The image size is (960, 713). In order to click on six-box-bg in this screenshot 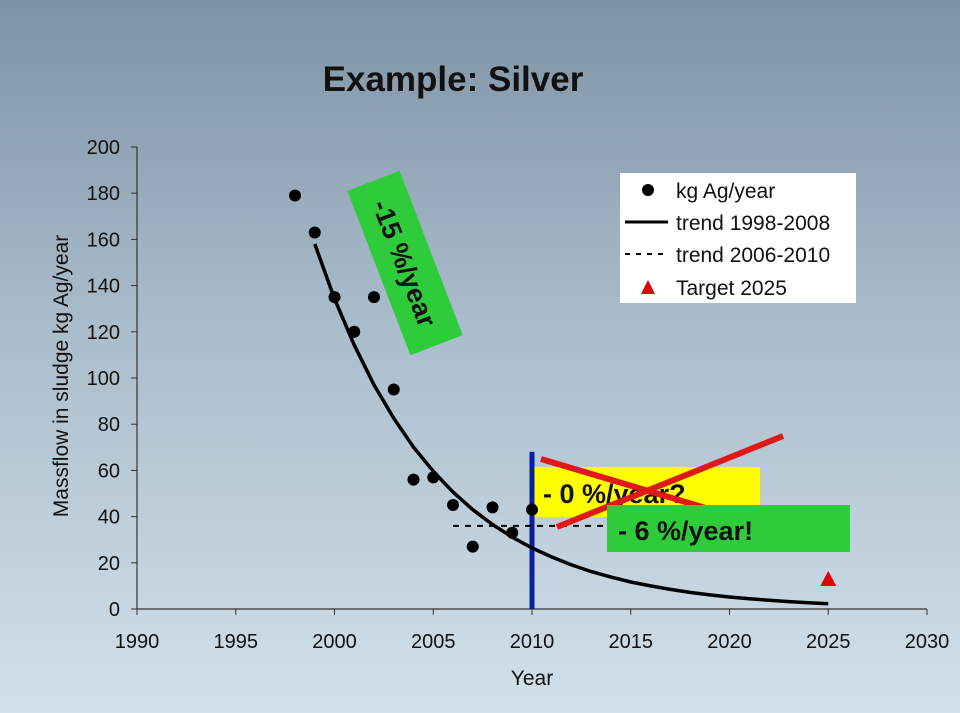, I will do `click(728, 528)`.